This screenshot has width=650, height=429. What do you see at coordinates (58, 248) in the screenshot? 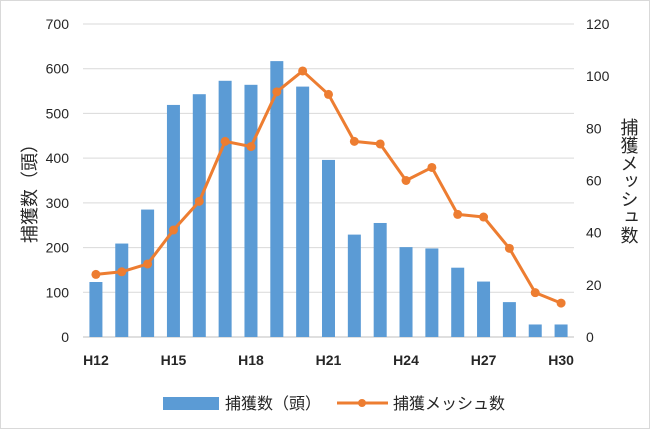
I see `left-tick-label: 200` at bounding box center [58, 248].